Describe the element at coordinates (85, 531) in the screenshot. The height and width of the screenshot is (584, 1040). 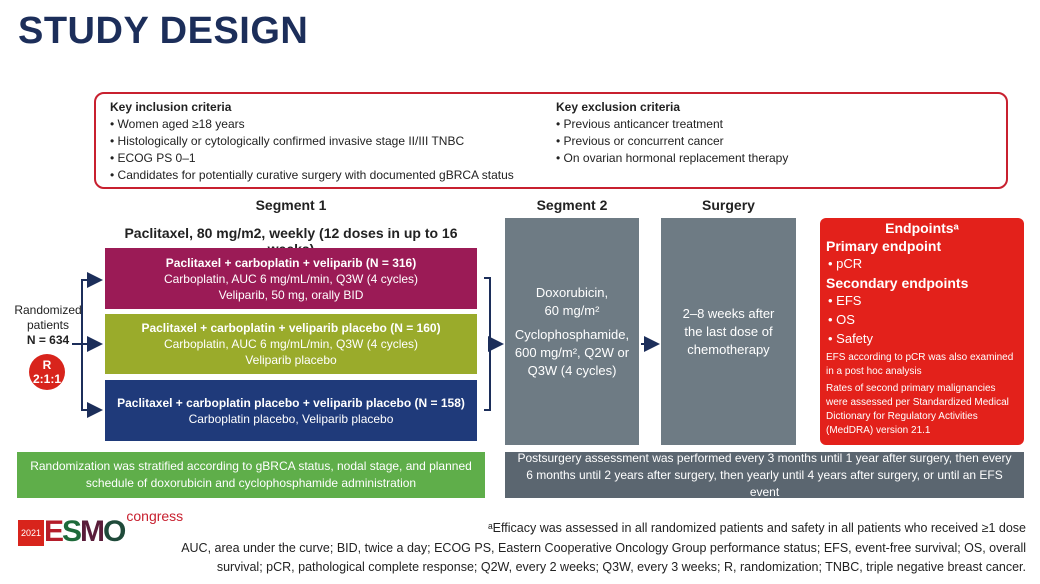
I see `logo-name: ESMO` at that location.